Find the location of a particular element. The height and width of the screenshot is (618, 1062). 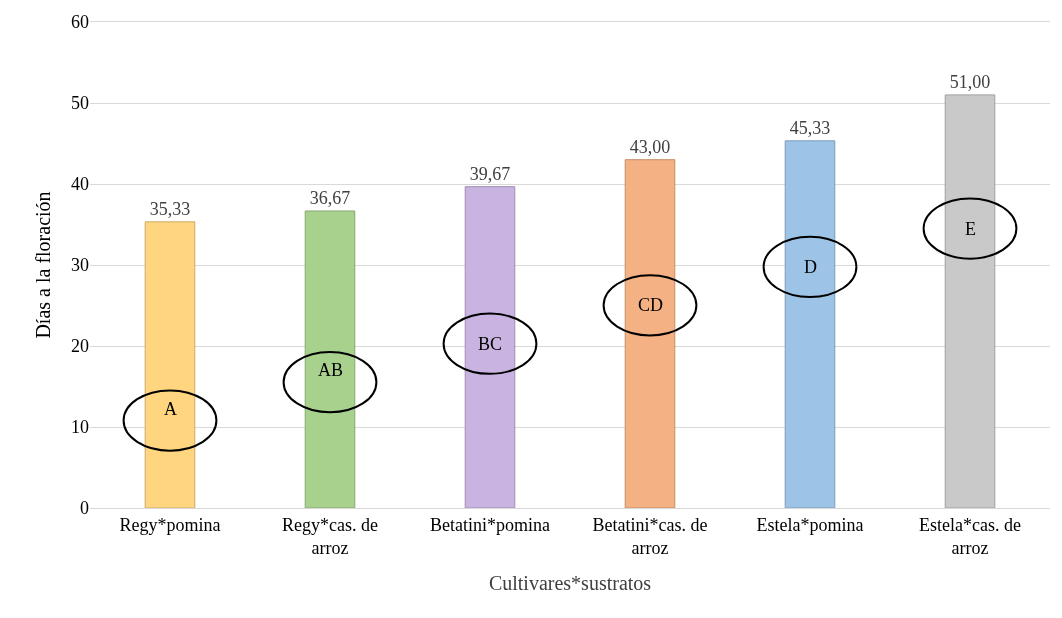

y-tick-label: 30 is located at coordinates (80, 265).